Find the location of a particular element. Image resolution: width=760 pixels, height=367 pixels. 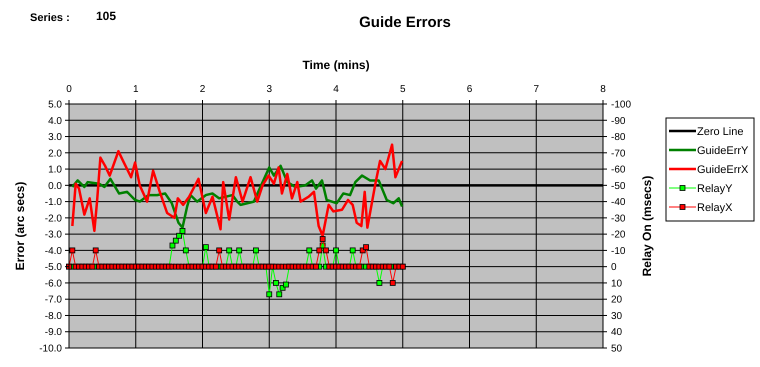

x-axis-title: Time (mins) is located at coordinates (336, 65).